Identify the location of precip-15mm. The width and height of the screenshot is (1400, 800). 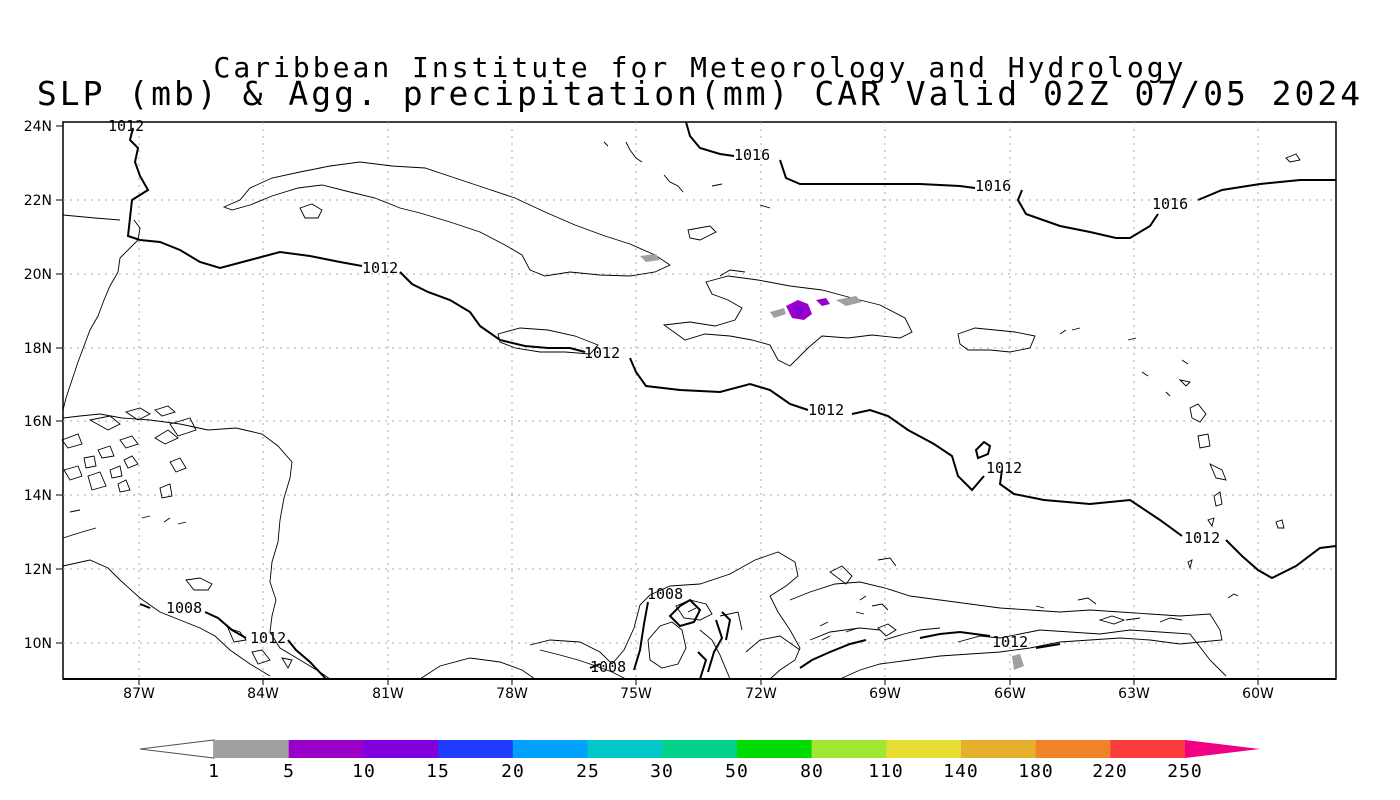
(799, 310).